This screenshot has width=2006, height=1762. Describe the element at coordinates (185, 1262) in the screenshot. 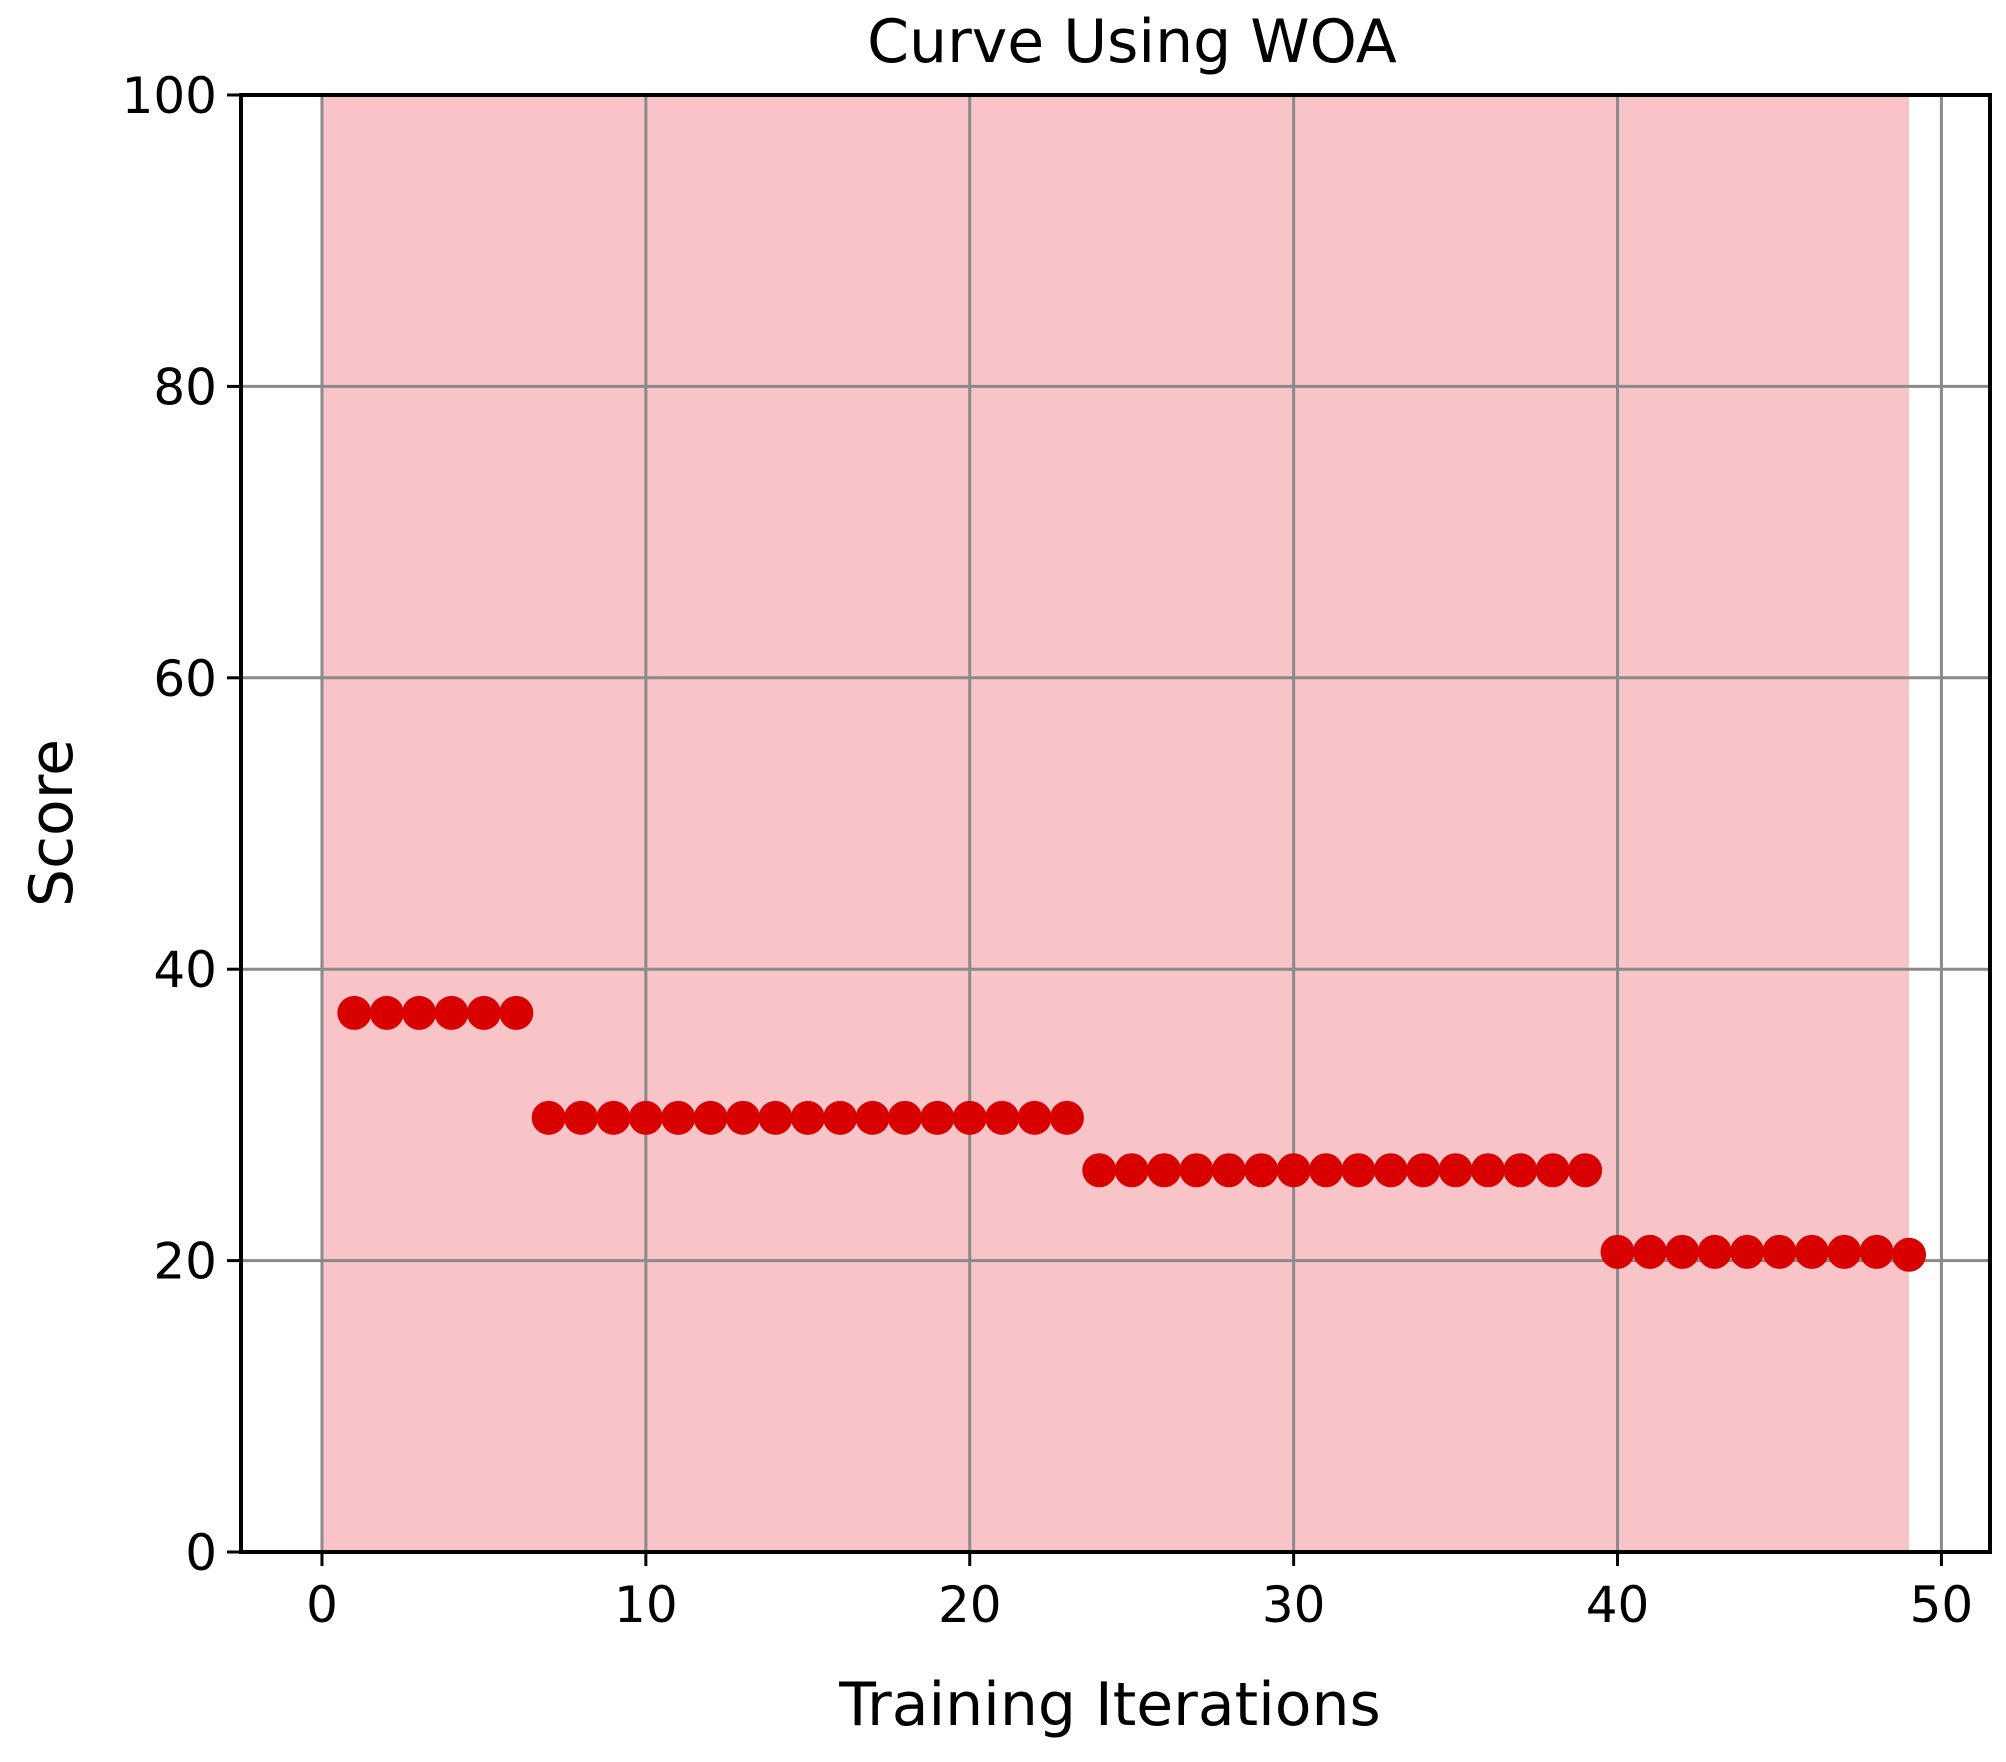

I see `y-tick-label: 20` at that location.